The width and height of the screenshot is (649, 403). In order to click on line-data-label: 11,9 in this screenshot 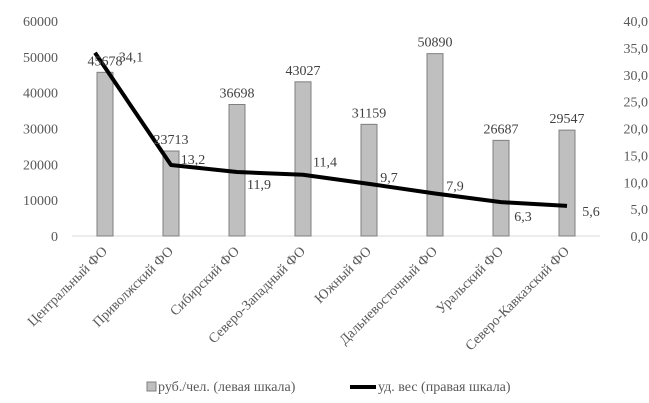, I will do `click(259, 185)`.